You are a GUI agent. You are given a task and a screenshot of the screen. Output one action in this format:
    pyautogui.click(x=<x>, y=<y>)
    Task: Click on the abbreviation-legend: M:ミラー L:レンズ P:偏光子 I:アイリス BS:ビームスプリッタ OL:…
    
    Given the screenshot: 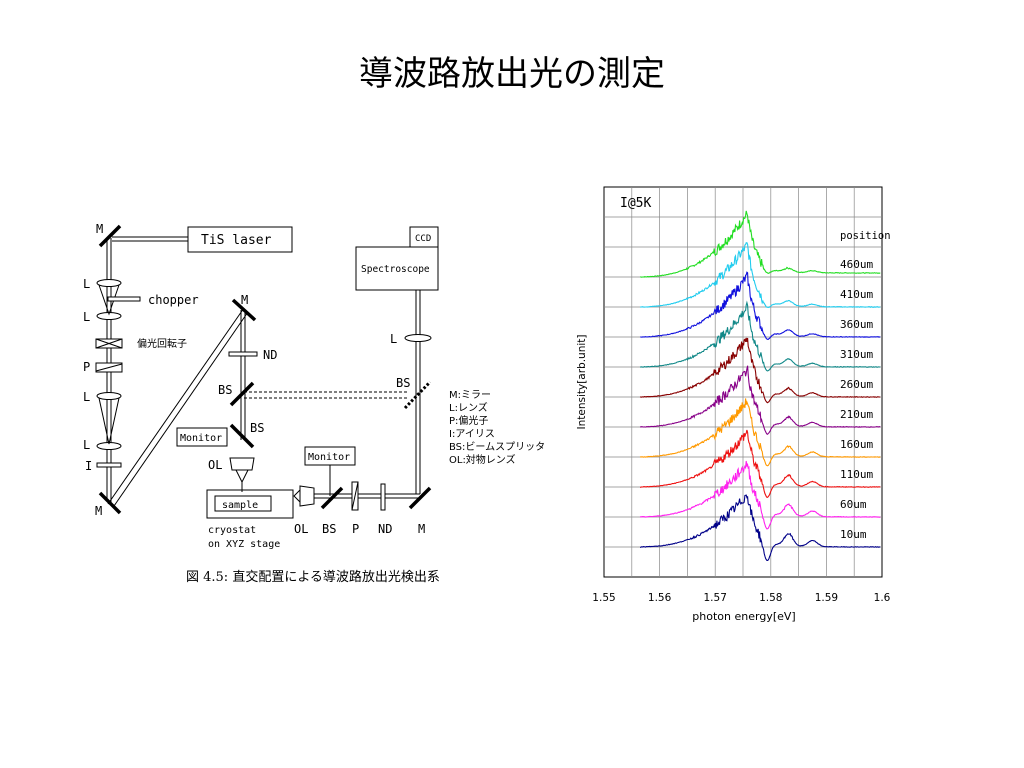 What is the action you would take?
    pyautogui.click(x=497, y=427)
    